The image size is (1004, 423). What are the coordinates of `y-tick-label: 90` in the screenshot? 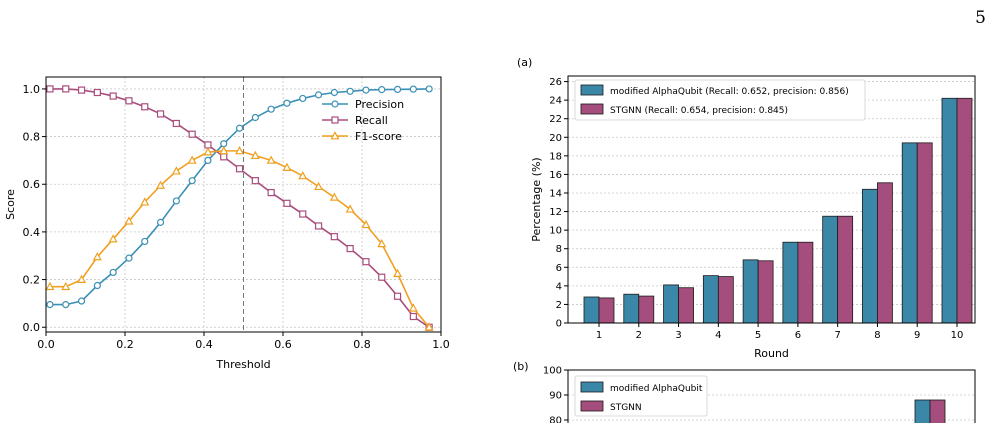 It's located at (555, 396).